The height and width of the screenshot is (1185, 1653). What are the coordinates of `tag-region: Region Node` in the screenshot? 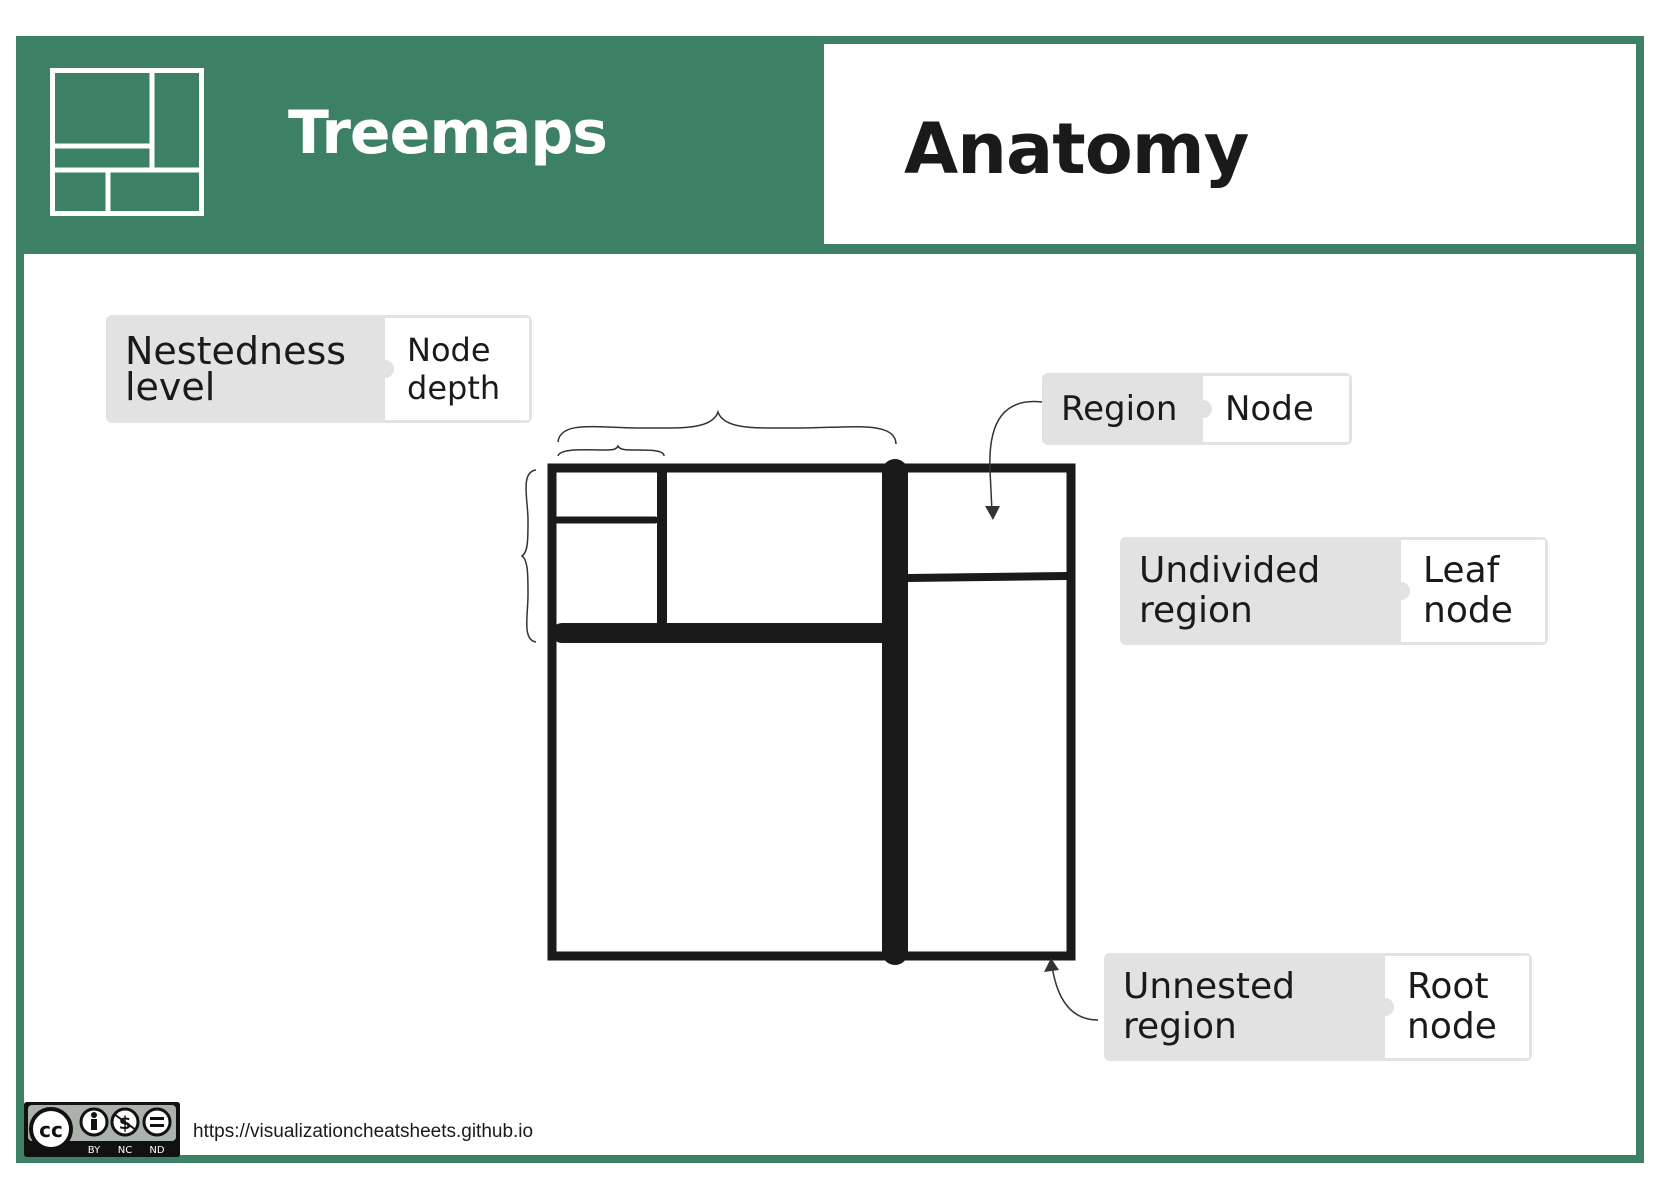 It's located at (1197, 409).